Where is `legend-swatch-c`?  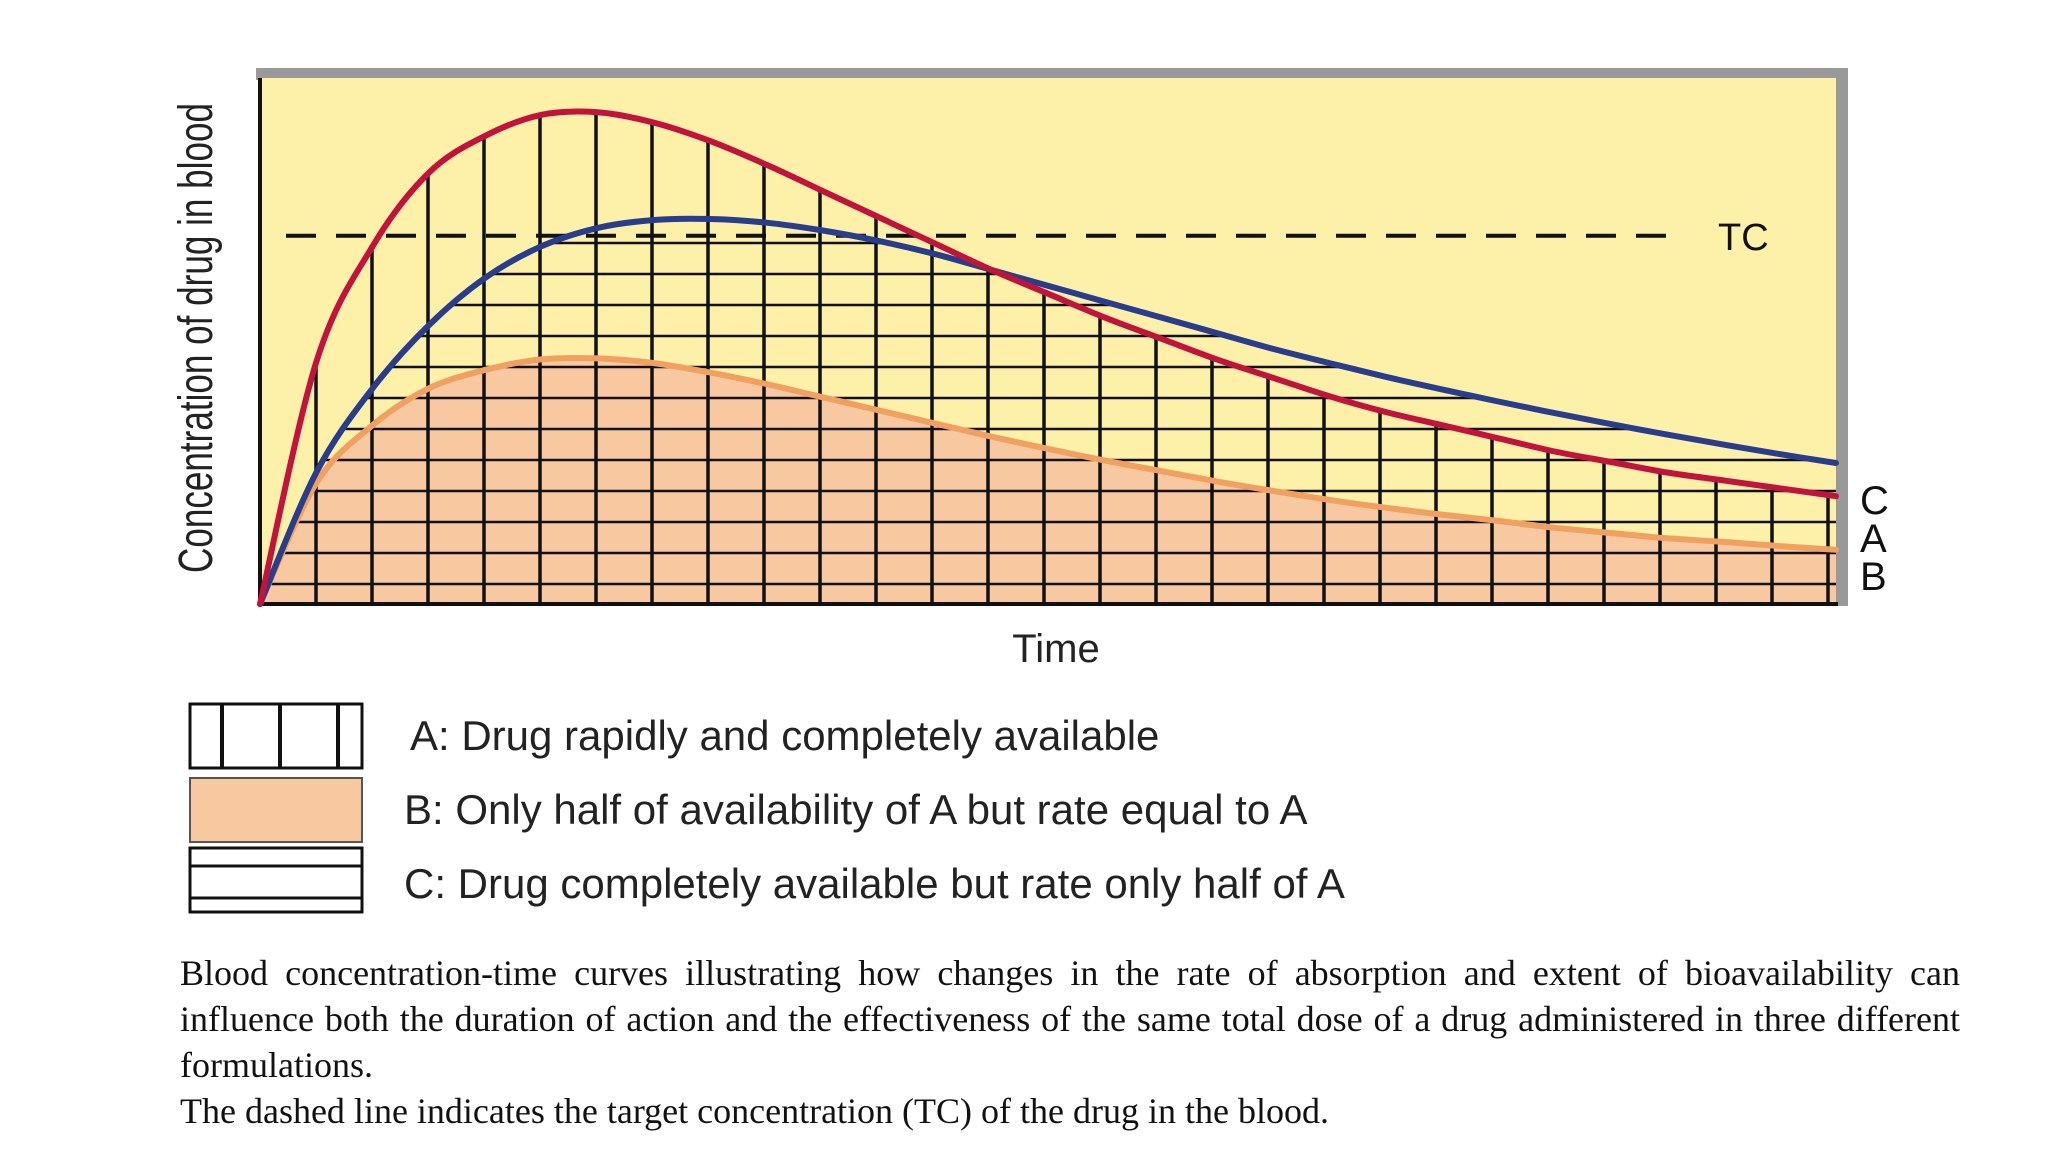 legend-swatch-c is located at coordinates (276, 880).